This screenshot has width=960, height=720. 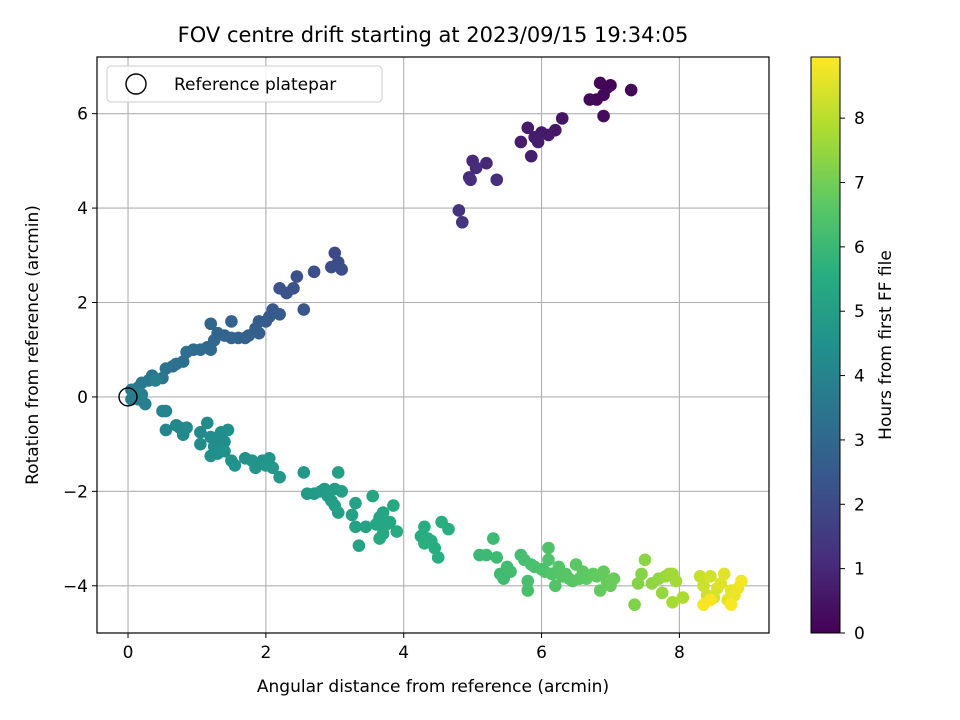 What do you see at coordinates (255, 85) in the screenshot?
I see `legend-entry-reference-platepar: Reference platepar` at bounding box center [255, 85].